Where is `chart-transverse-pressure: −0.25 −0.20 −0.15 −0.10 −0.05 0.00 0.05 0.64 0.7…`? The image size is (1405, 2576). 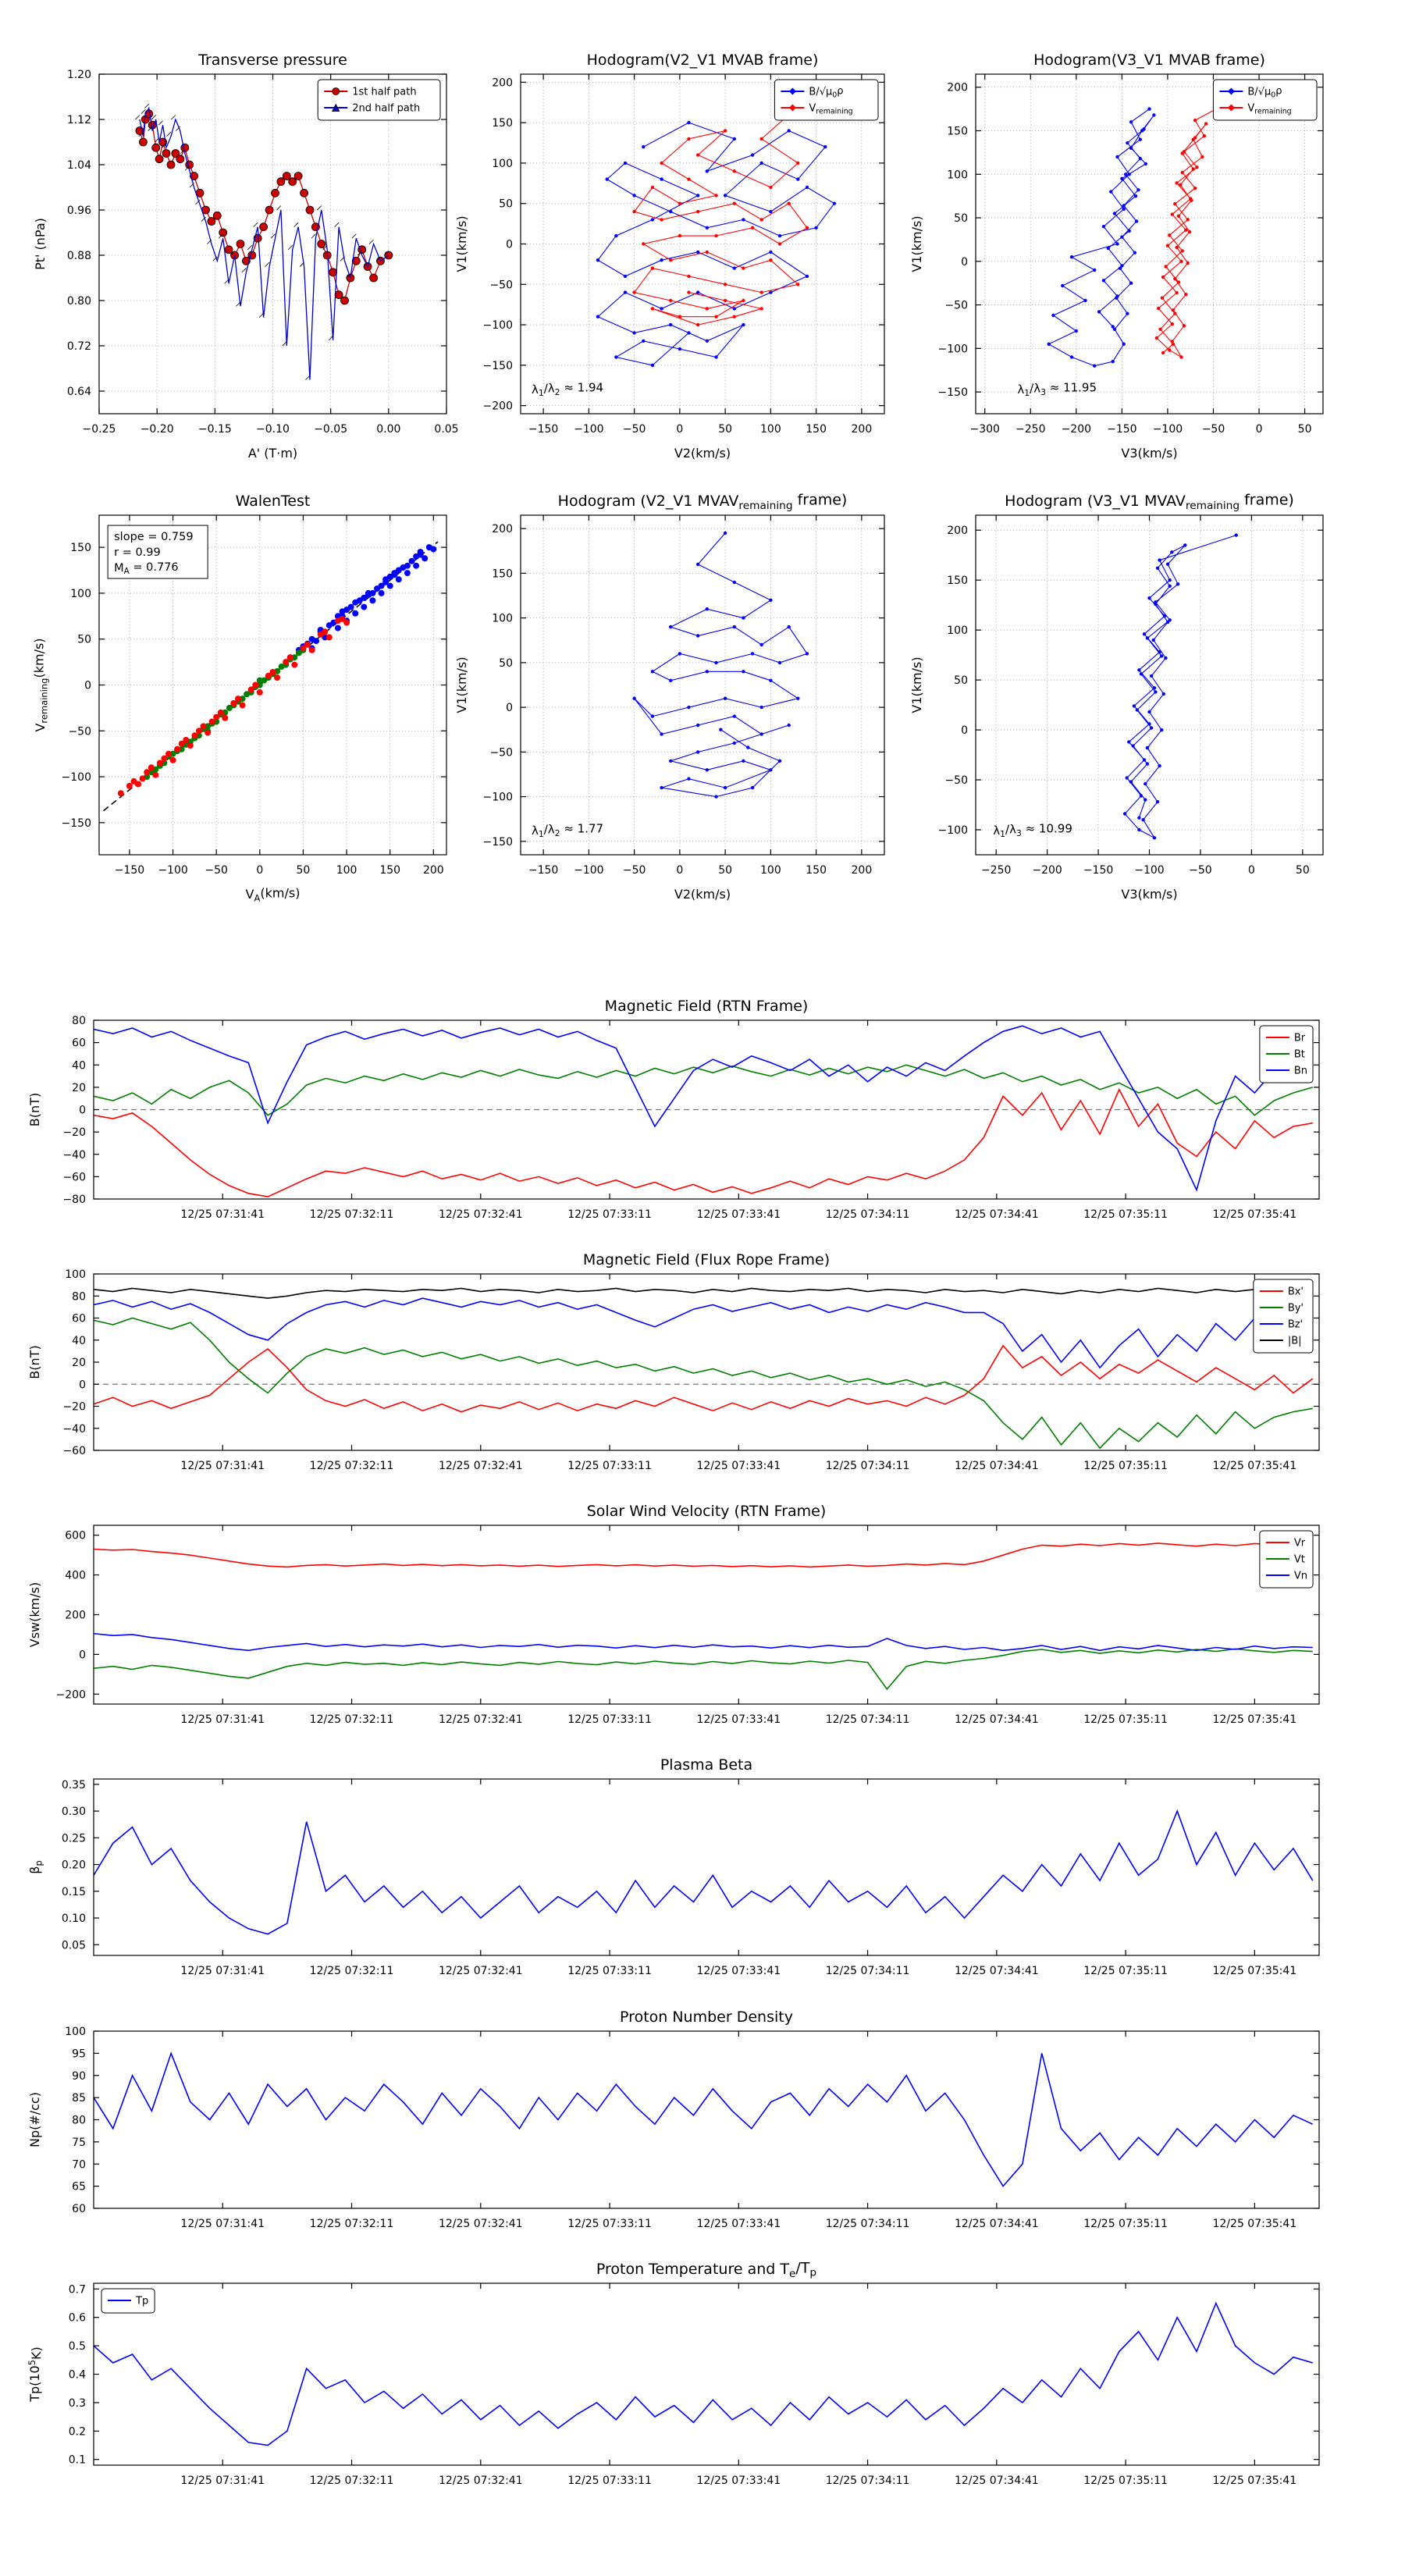
chart-transverse-pressure: −0.25 −0.20 −0.15 −0.10 −0.05 0.00 0.05 0.64 0.7… is located at coordinates (246, 256).